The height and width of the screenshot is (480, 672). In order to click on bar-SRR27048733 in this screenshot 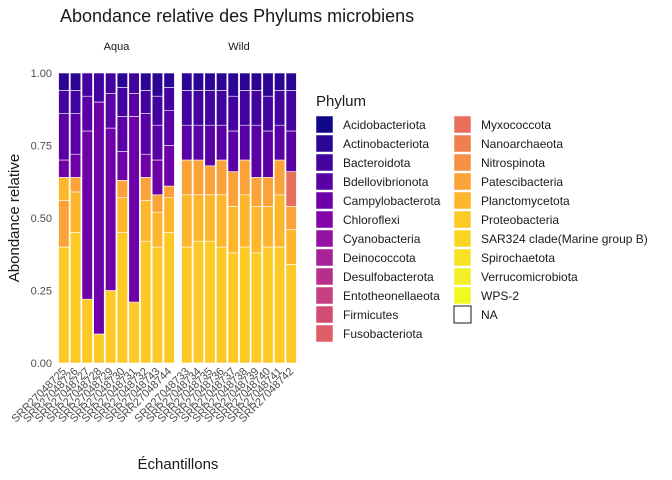, I will do `click(187, 218)`.